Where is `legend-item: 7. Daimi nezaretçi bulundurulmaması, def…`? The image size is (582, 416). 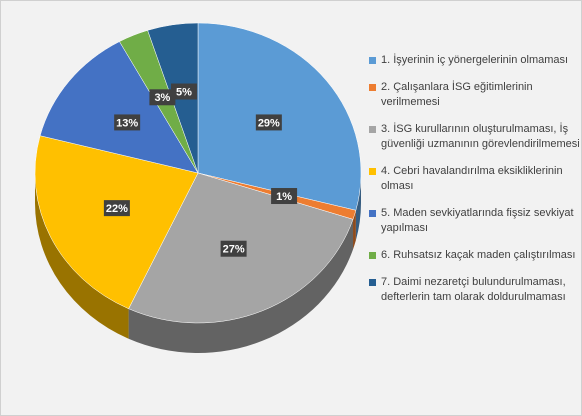
legend-item: 7. Daimi nezaretçi bulundurulmaması, def… is located at coordinates (475, 290).